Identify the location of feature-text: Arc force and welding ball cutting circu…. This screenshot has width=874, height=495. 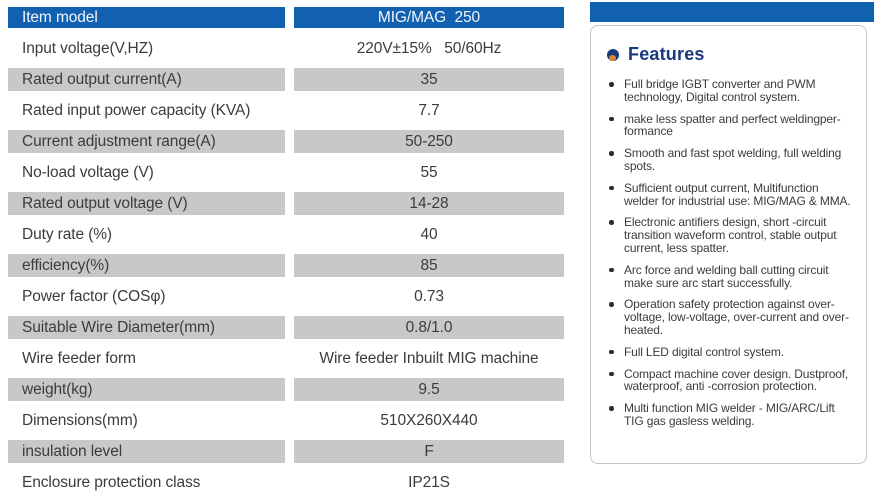
(726, 276).